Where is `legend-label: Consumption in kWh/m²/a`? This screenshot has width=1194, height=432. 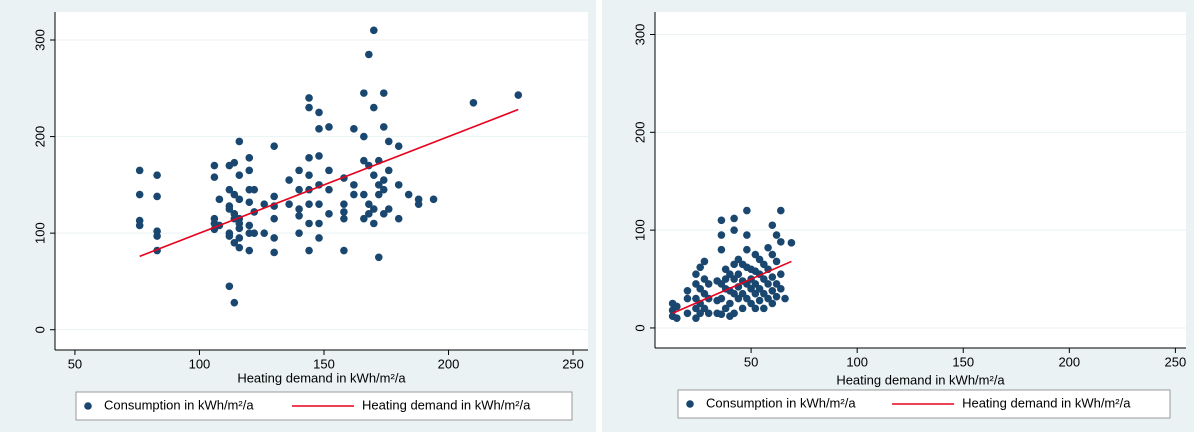
legend-label: Consumption in kWh/m²/a is located at coordinates (781, 402).